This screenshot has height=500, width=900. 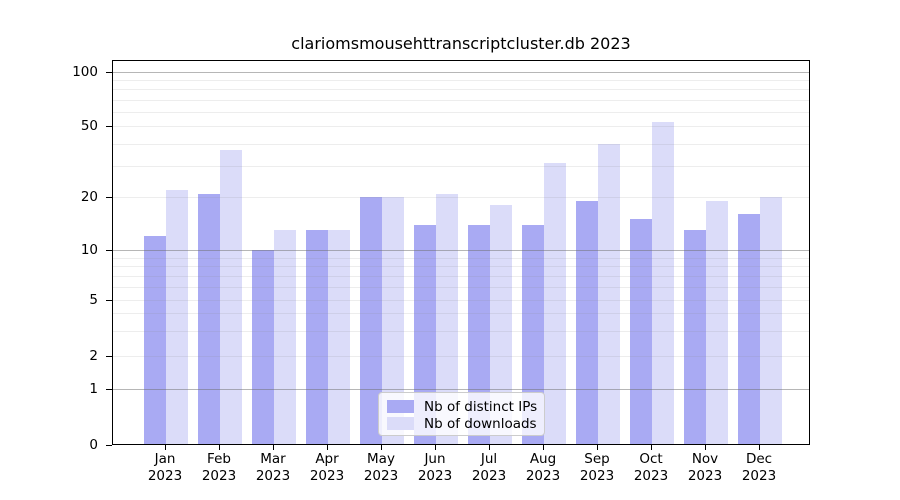 I want to click on x-tick-sep, so click(x=597, y=447).